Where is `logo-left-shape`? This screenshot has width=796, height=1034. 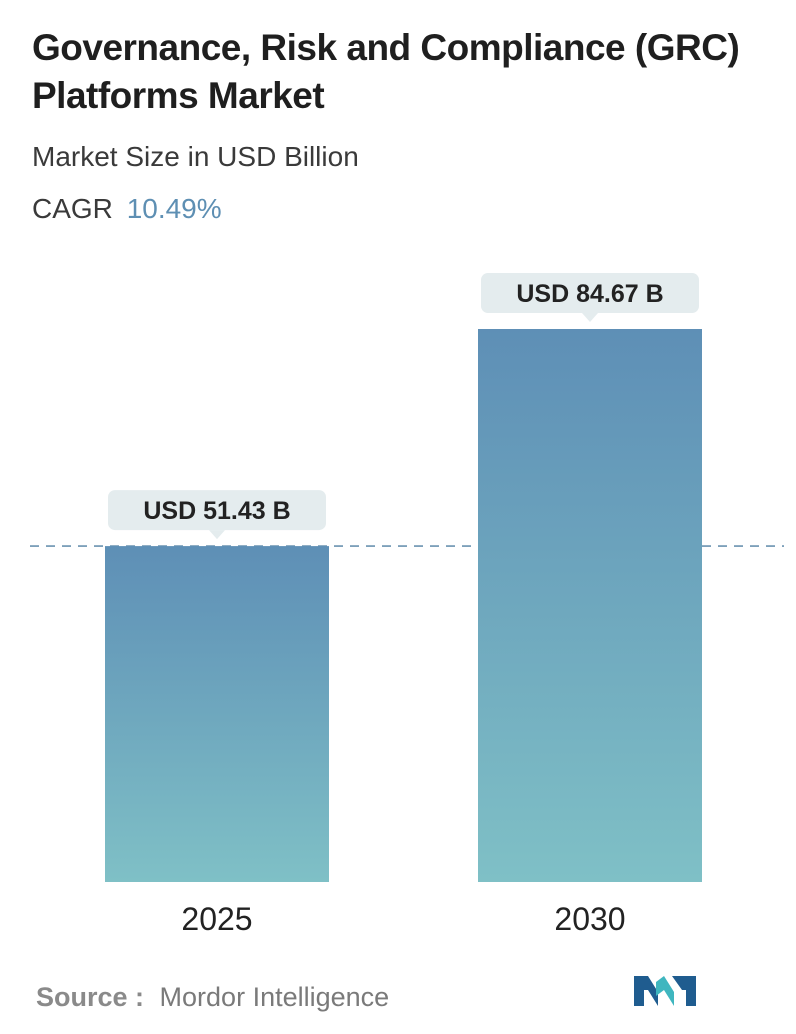
logo-left-shape is located at coordinates (646, 991).